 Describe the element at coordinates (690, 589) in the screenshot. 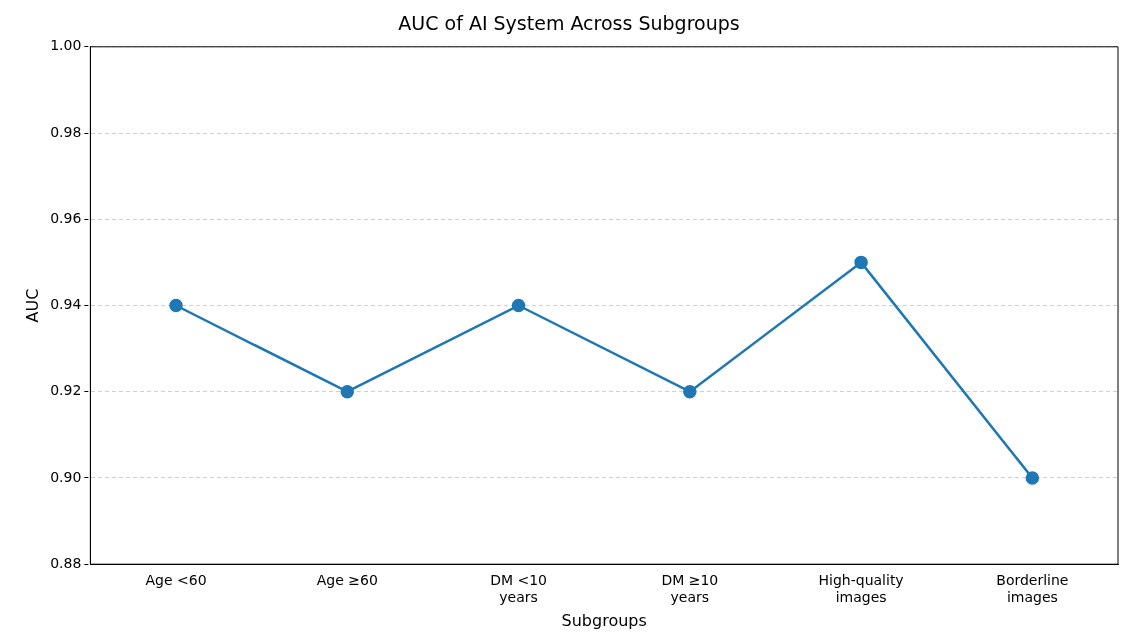

I see `x-tick-label: DM ≥10 years` at that location.